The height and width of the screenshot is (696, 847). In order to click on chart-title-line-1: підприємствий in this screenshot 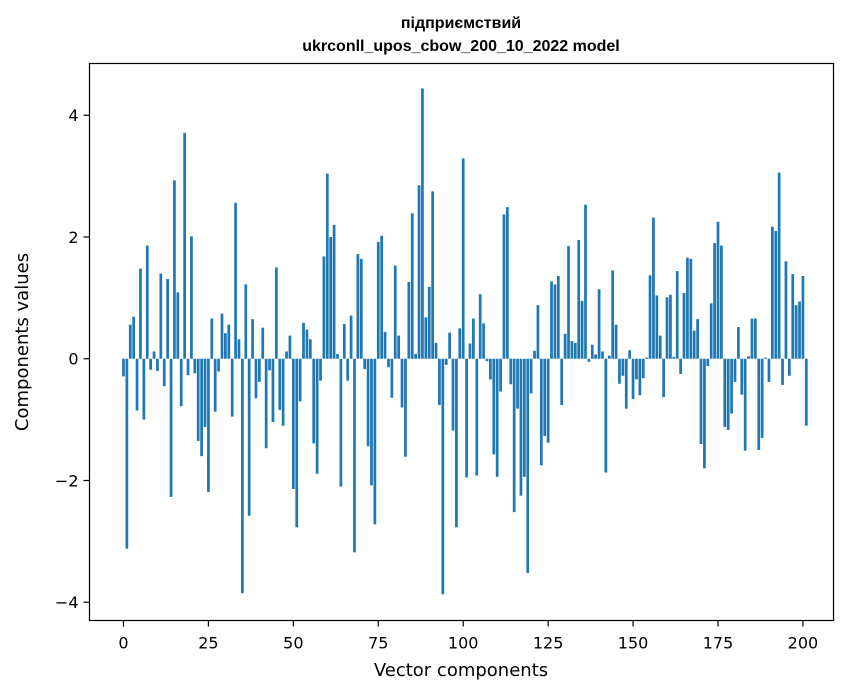, I will do `click(461, 23)`.